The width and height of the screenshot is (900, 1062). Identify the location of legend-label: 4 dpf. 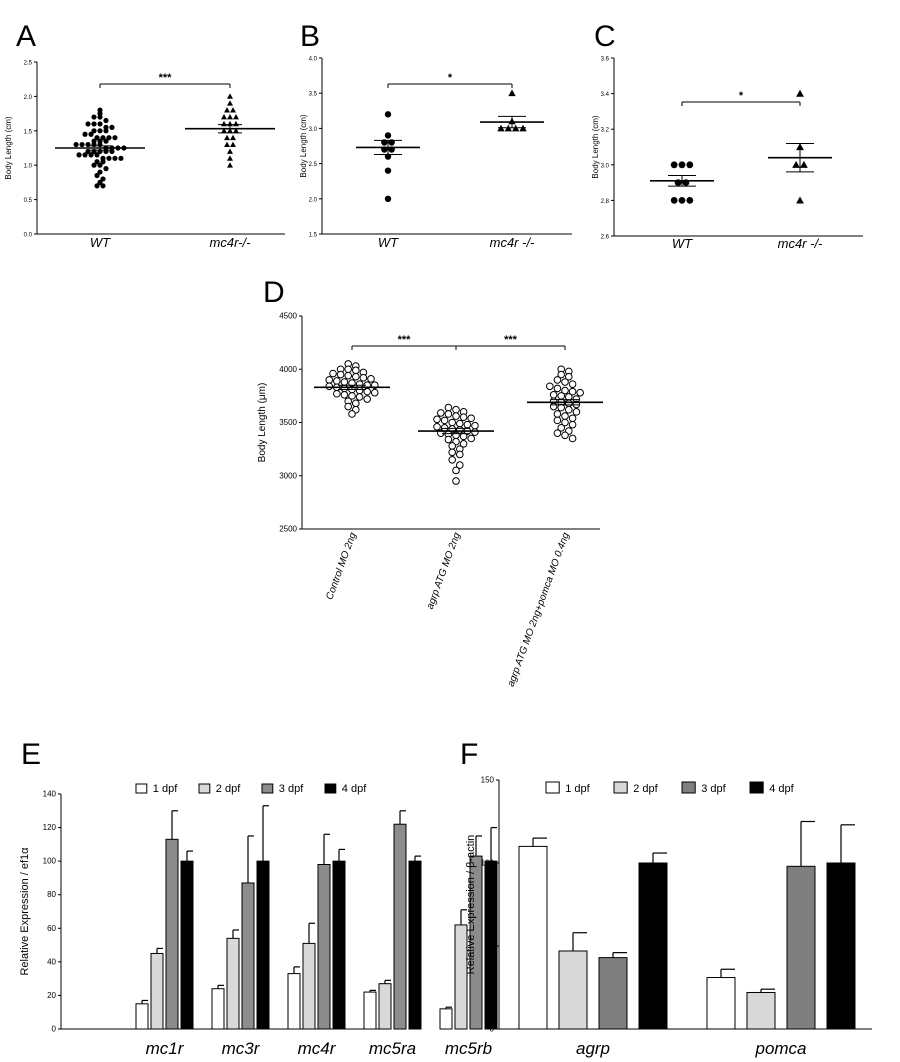
(781, 789).